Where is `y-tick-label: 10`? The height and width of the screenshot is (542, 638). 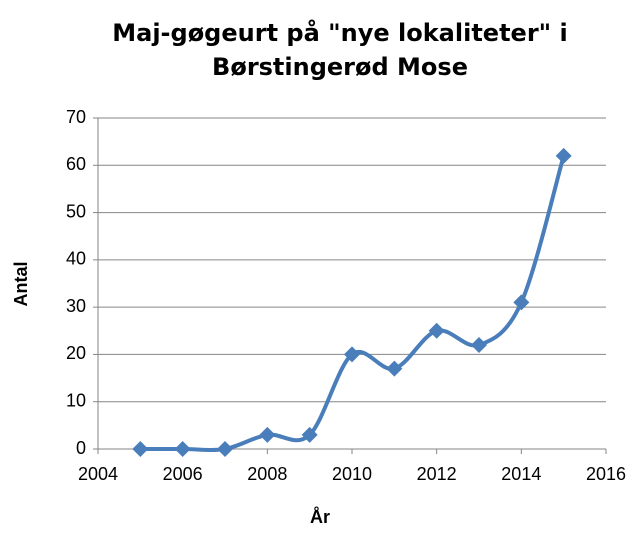 y-tick-label: 10 is located at coordinates (76, 400).